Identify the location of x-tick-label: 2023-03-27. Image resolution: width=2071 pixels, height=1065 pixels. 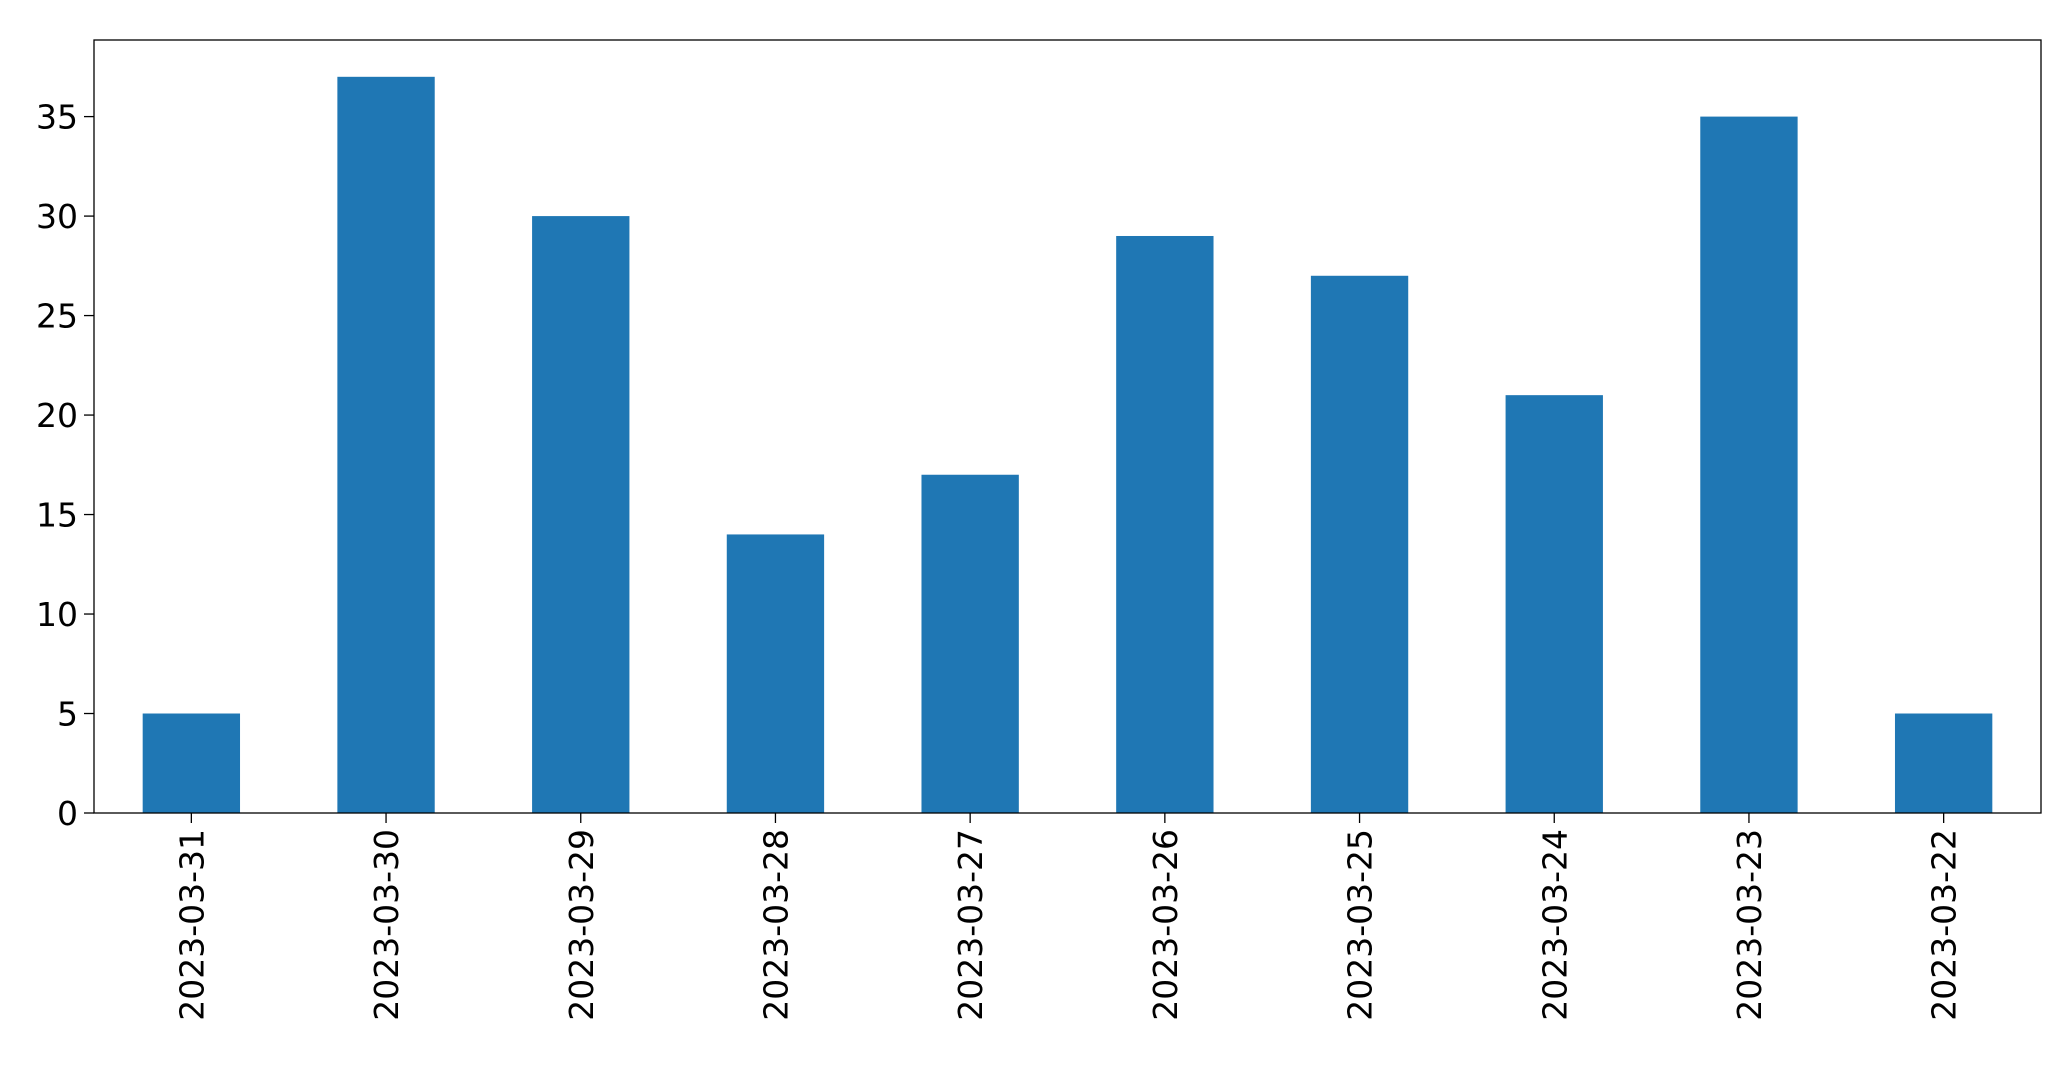
(970, 925).